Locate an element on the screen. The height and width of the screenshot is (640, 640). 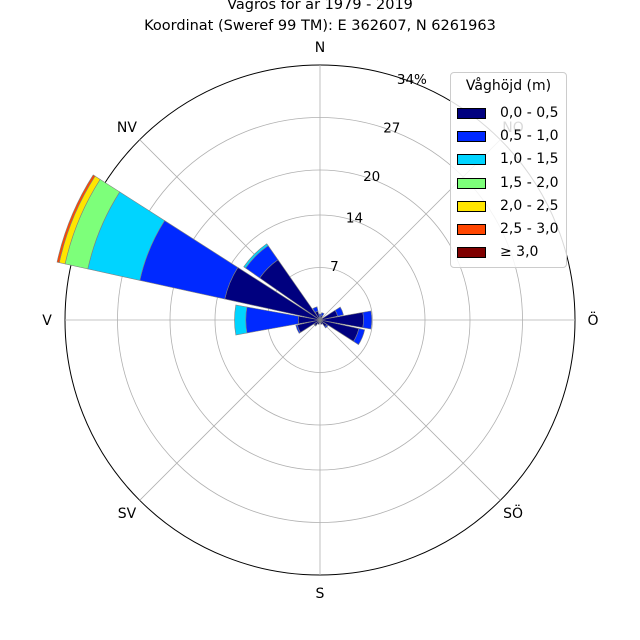
chart-title: Vågros för år 1979 - 2019 is located at coordinates (320, 6).